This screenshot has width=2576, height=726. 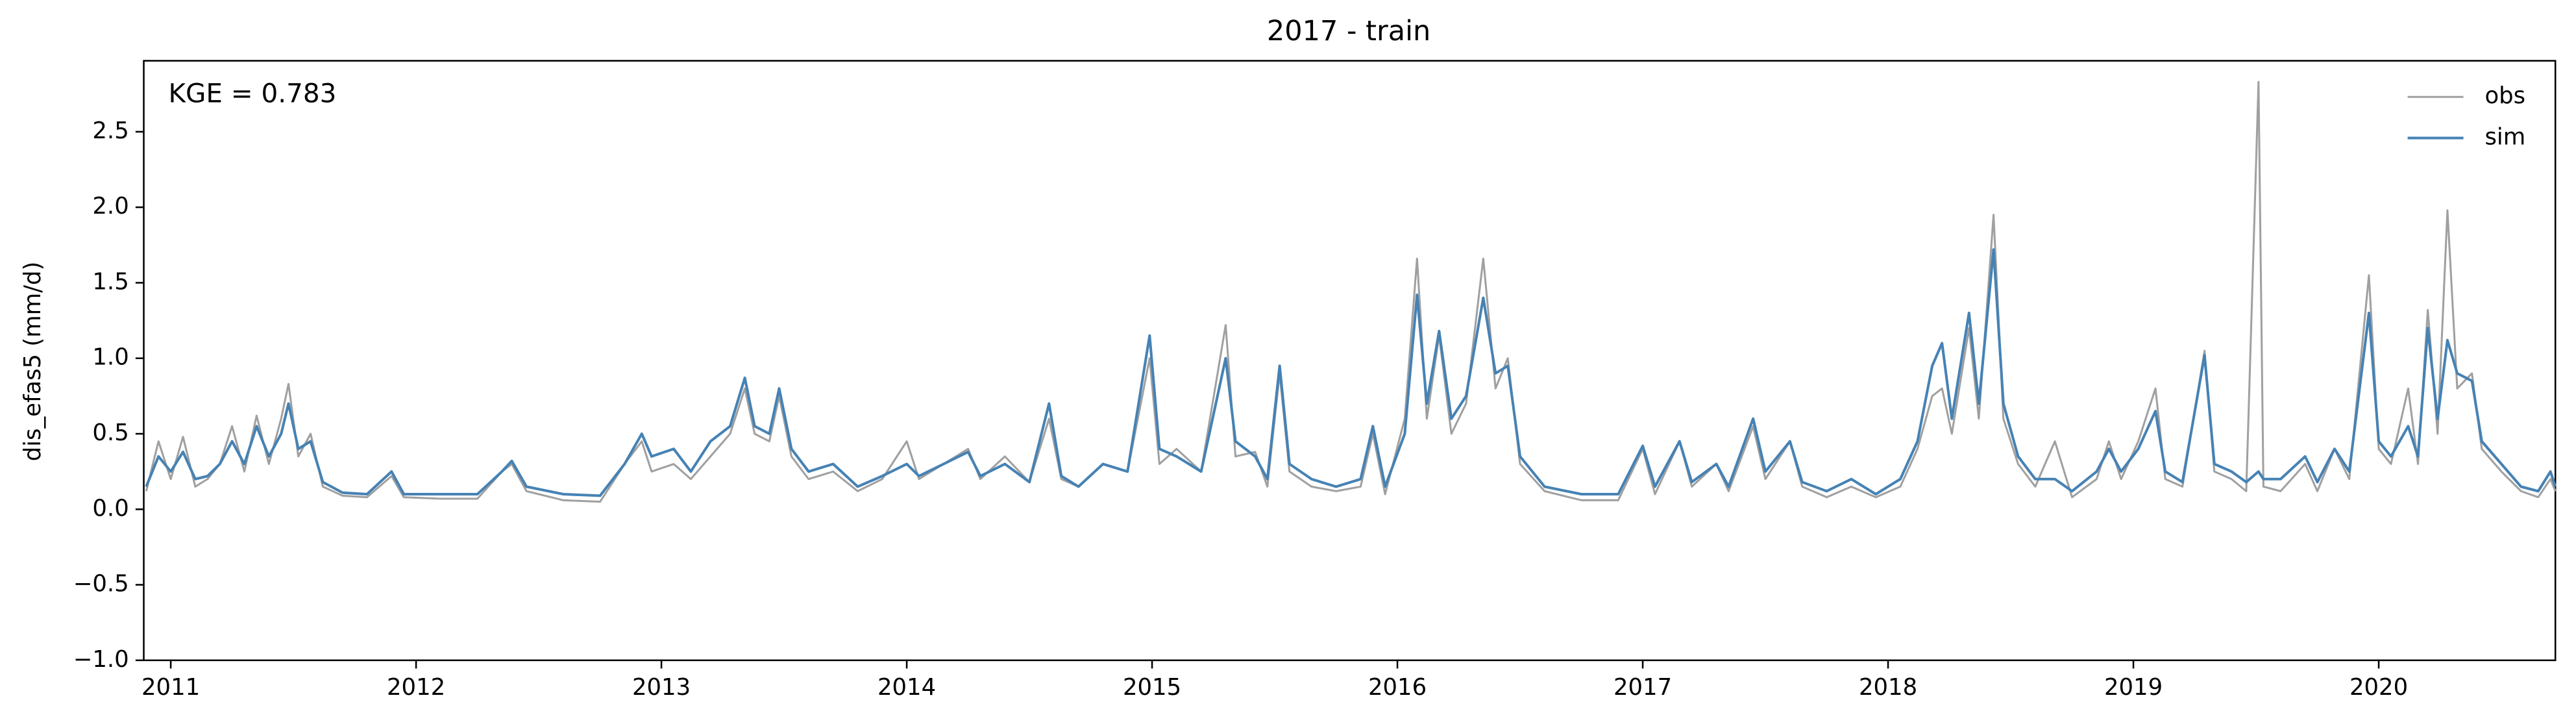 What do you see at coordinates (110, 281) in the screenshot?
I see `y-tick-label: 1.5` at bounding box center [110, 281].